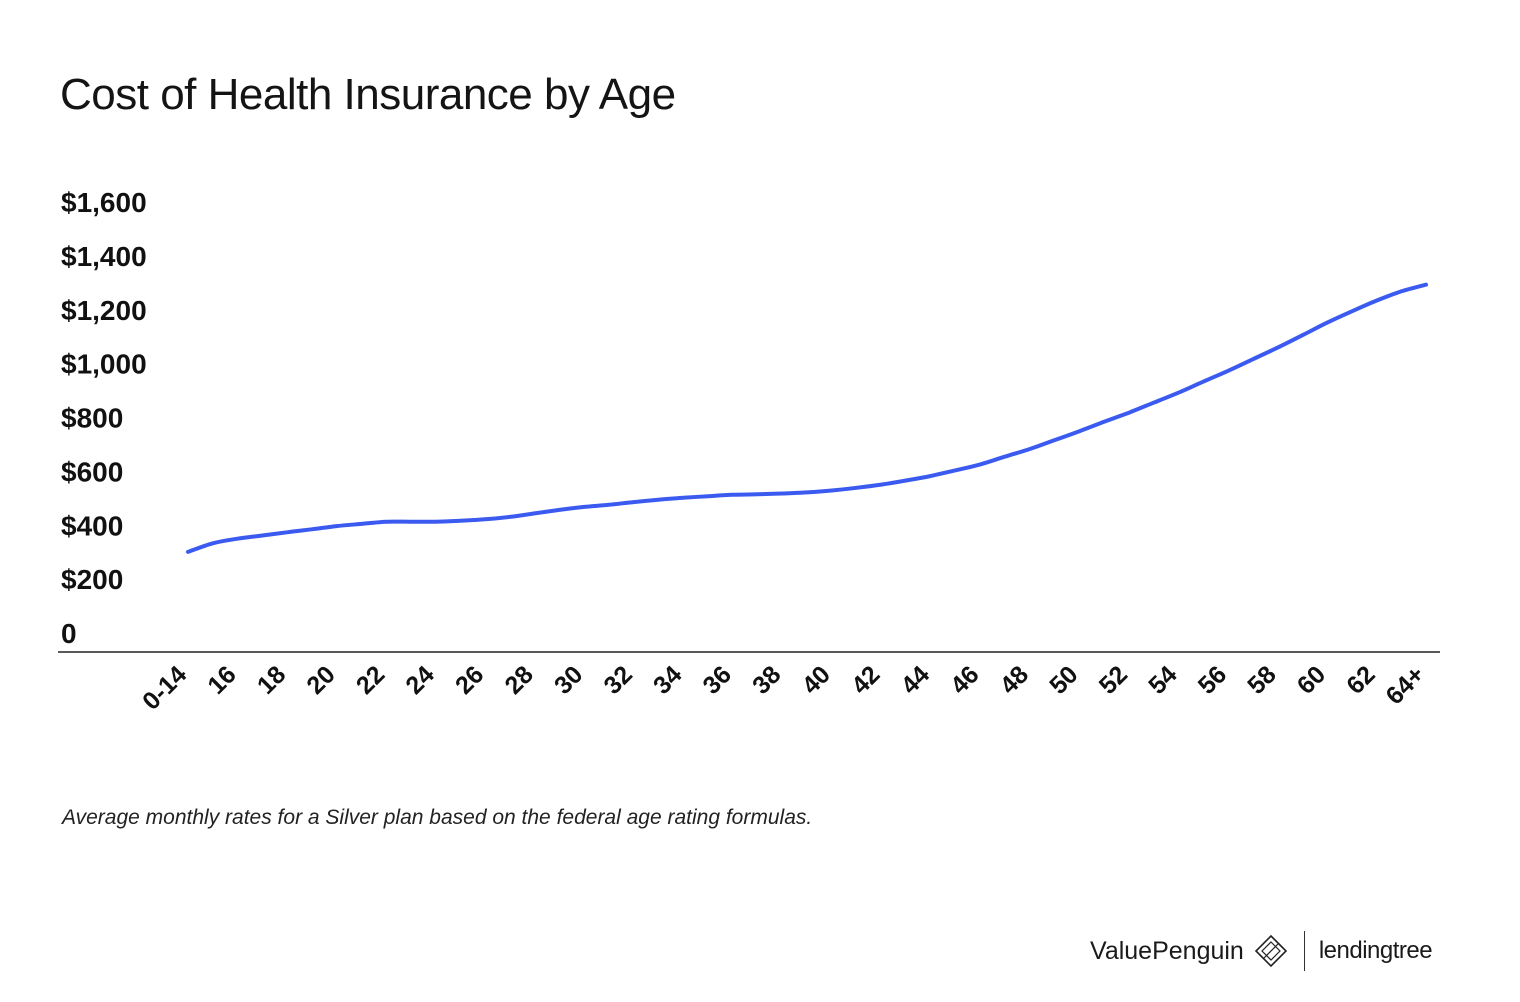 The width and height of the screenshot is (1520, 1002). What do you see at coordinates (370, 679) in the screenshot?
I see `x-tick-label: 22` at bounding box center [370, 679].